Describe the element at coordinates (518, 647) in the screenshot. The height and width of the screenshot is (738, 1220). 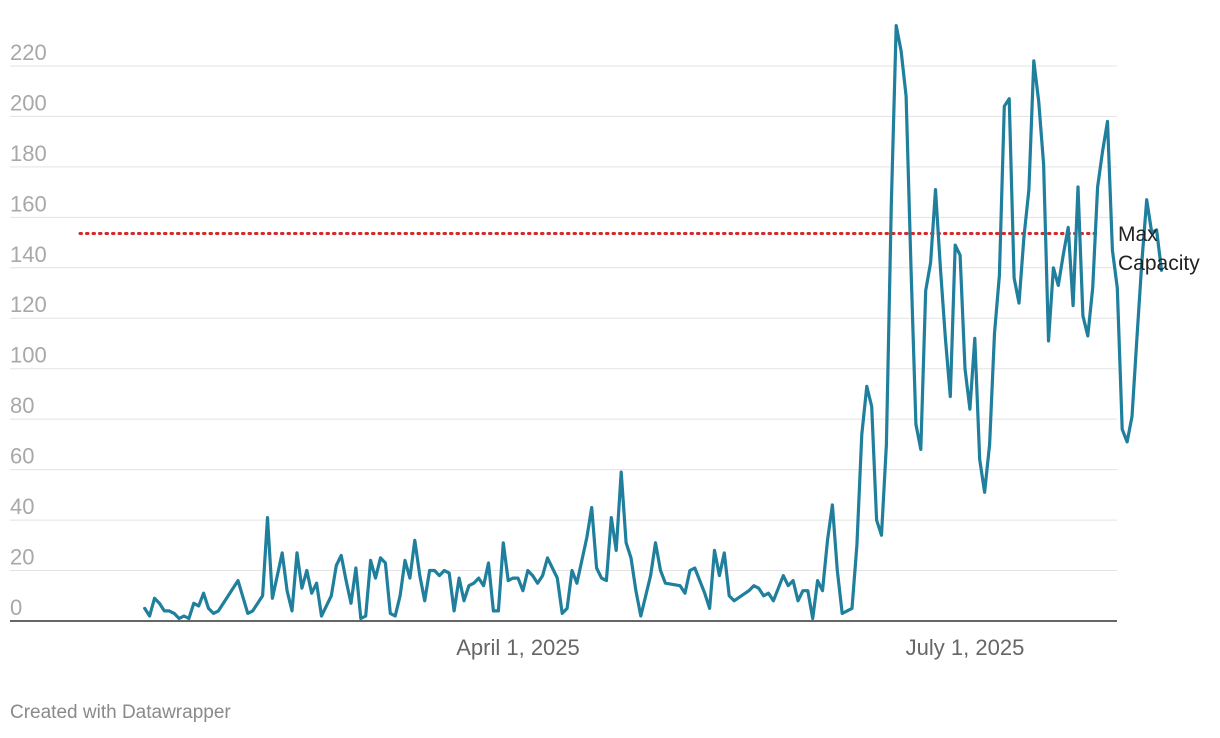
I see `x-tick-label-1: April 1, 2025` at that location.